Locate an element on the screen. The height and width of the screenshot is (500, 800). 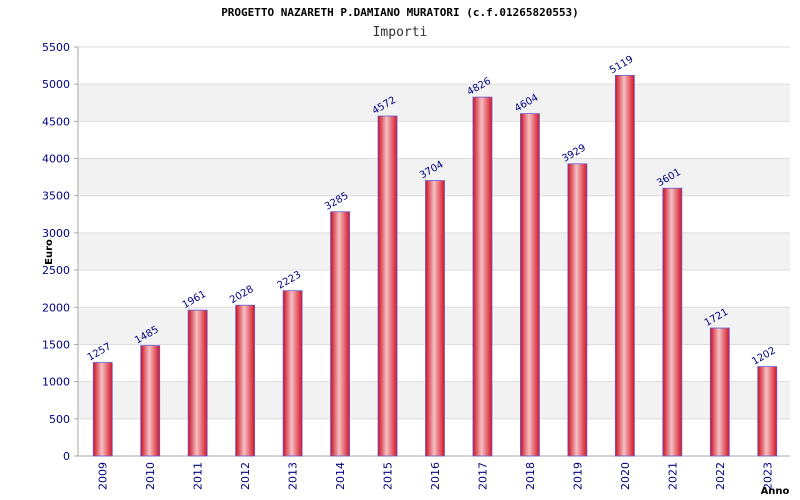
bar-2020 is located at coordinates (624, 265).